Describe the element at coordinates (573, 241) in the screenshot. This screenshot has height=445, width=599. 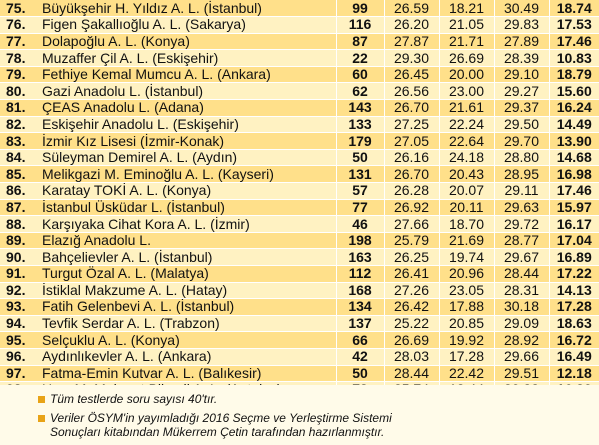
I see `score-4-cell: 17.04` at that location.